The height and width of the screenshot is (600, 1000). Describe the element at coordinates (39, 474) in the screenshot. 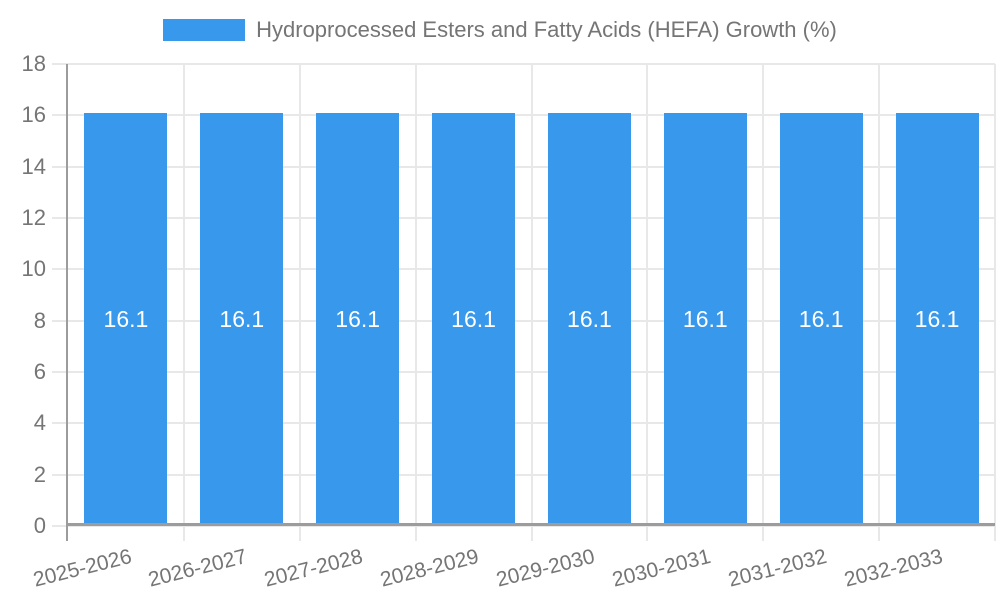

I see `y-axis-tick-label: 2` at that location.